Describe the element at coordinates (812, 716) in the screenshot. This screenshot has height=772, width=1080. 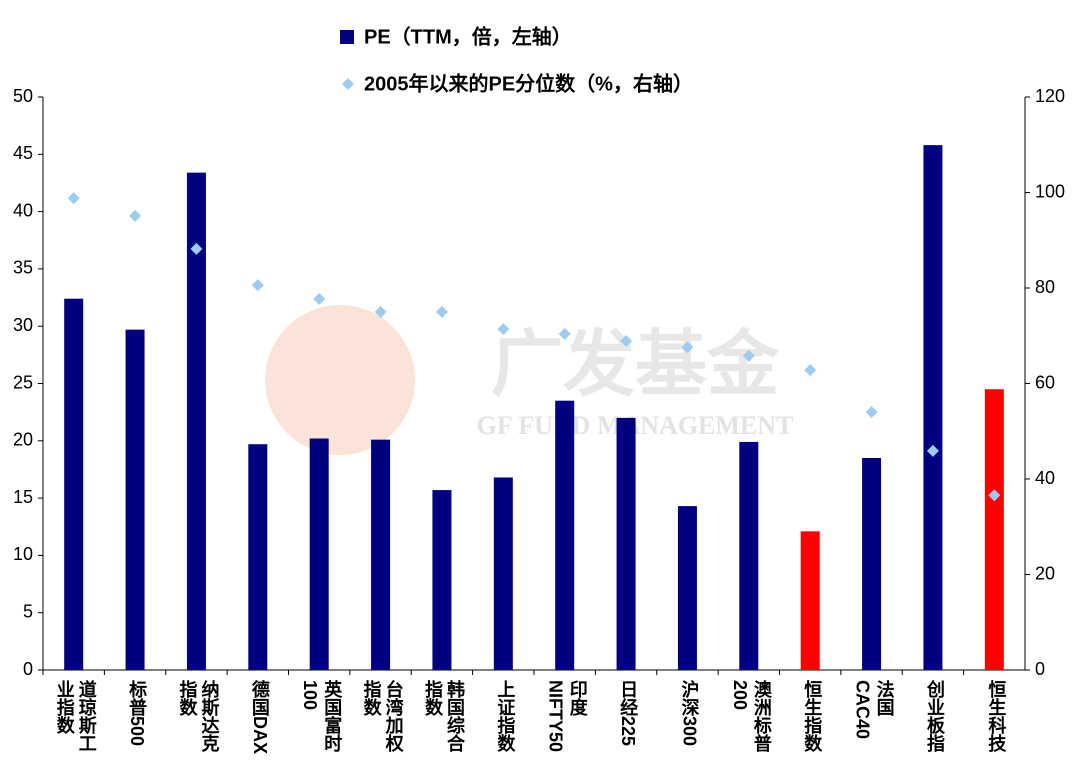
I see `x-tick-label: 恒生指数` at that location.